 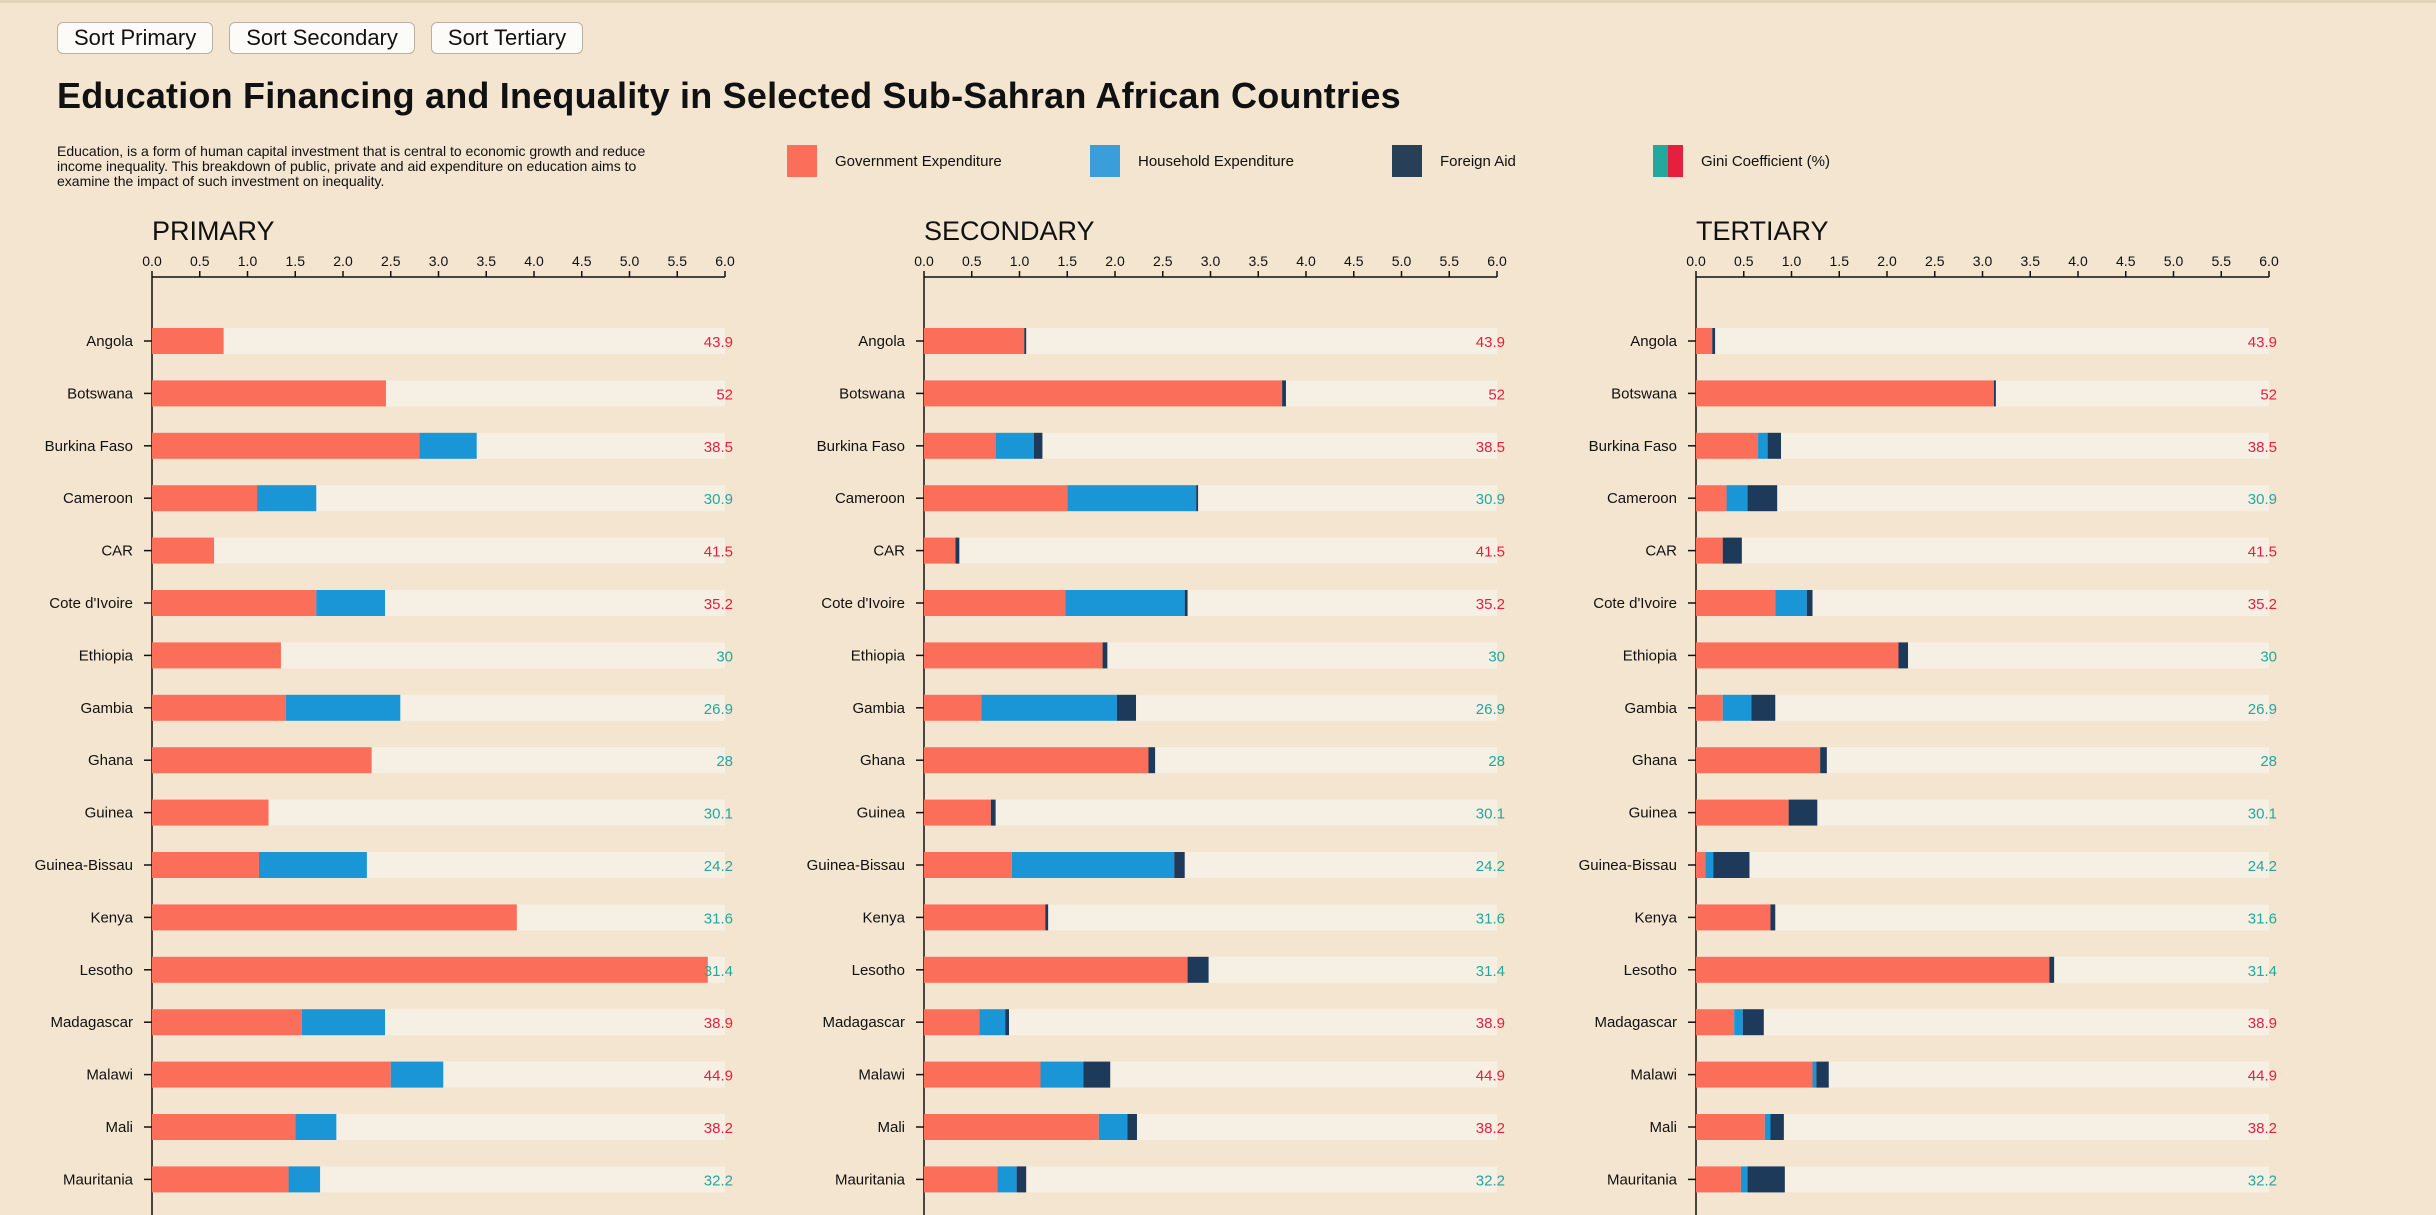 What do you see at coordinates (2262, 604) in the screenshot?
I see `gini-value: 35.2` at bounding box center [2262, 604].